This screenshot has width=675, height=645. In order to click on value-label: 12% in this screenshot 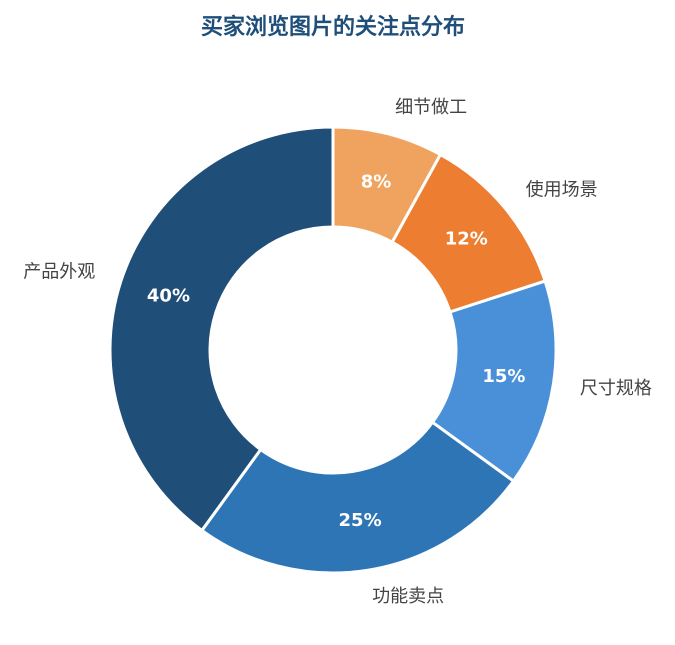, I will do `click(466, 239)`.